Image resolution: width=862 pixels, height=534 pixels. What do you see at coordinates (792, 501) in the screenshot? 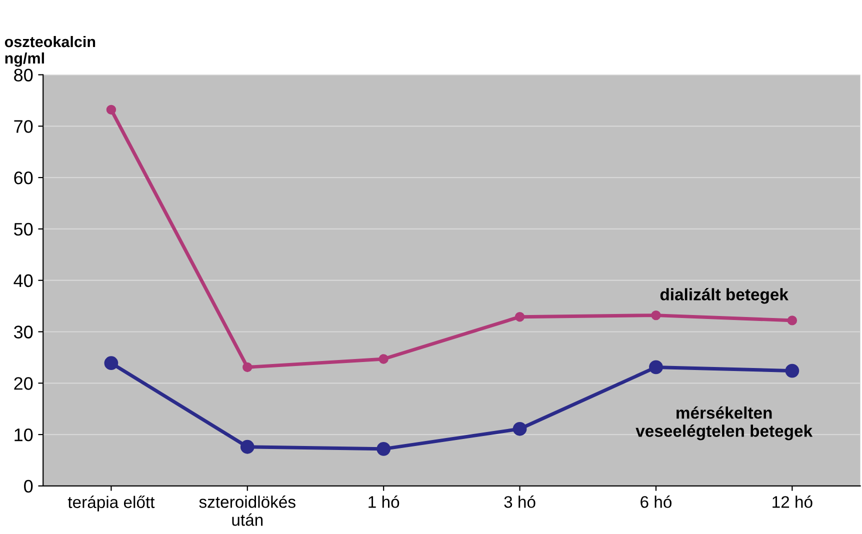
I see `x-tick-label: 12 hó` at bounding box center [792, 501].